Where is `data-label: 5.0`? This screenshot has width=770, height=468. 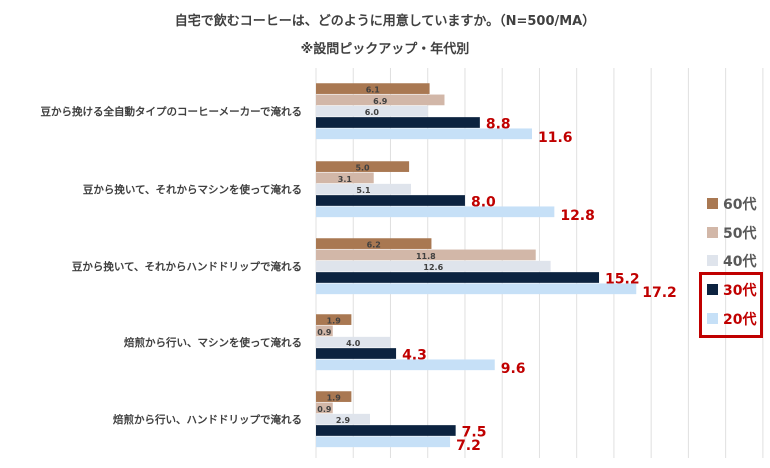 data-label: 5.0 is located at coordinates (362, 168).